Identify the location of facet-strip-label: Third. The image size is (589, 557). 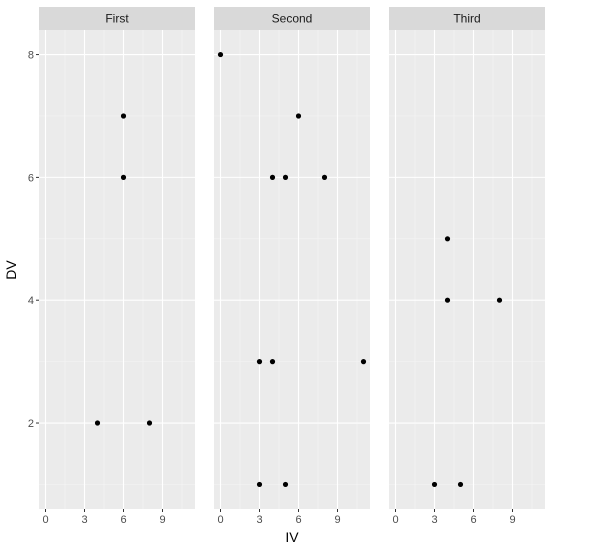
(466, 19).